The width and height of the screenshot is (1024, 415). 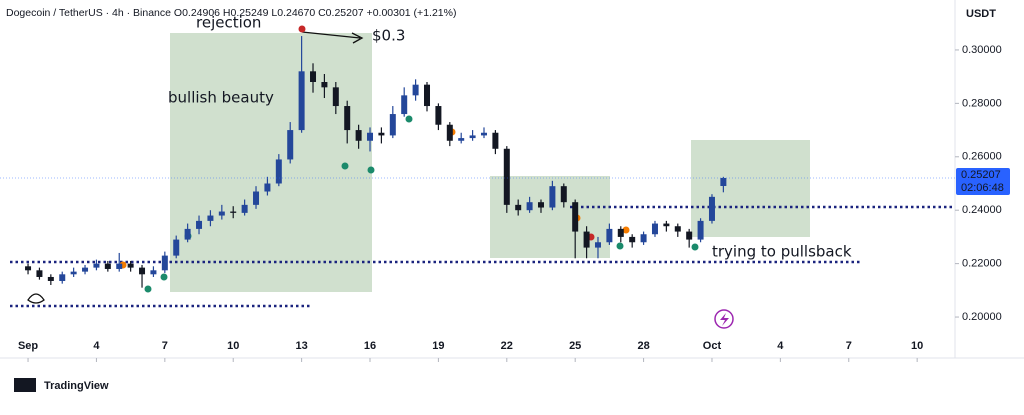 I want to click on annotation: rejection, so click(x=228, y=23).